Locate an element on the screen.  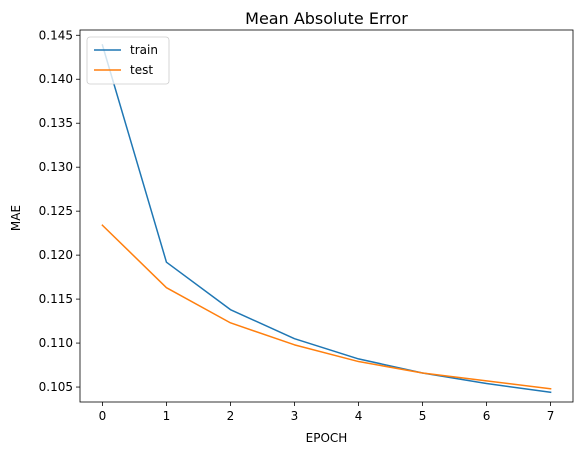
legend-label-train: train is located at coordinates (144, 50).